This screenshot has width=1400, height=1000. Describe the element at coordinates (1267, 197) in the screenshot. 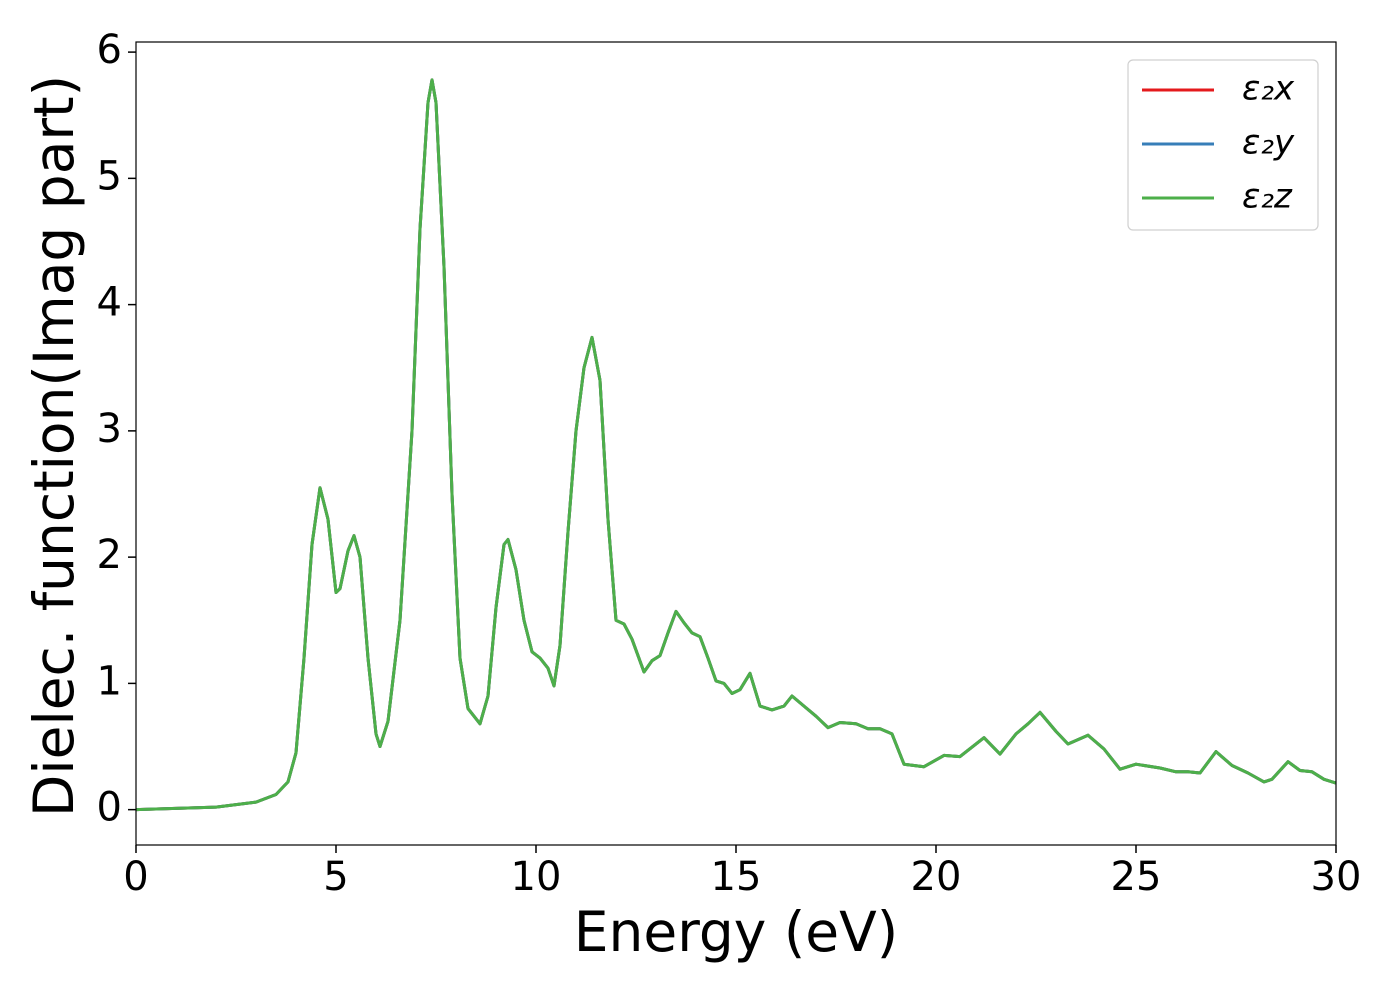

I see `legend-label: ε₂z` at that location.